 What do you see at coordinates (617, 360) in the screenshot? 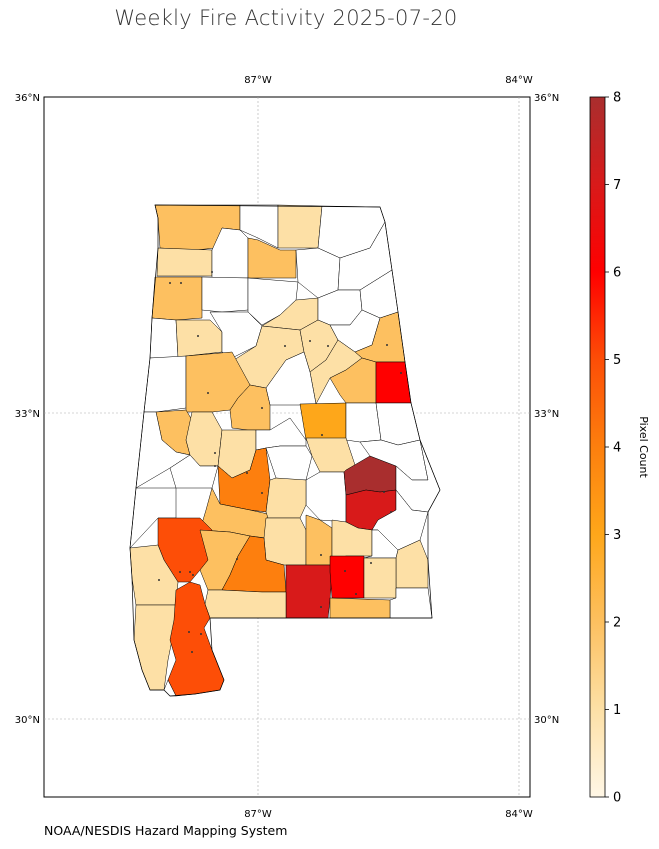
I see `colorbar-tick-label: 5` at bounding box center [617, 360].